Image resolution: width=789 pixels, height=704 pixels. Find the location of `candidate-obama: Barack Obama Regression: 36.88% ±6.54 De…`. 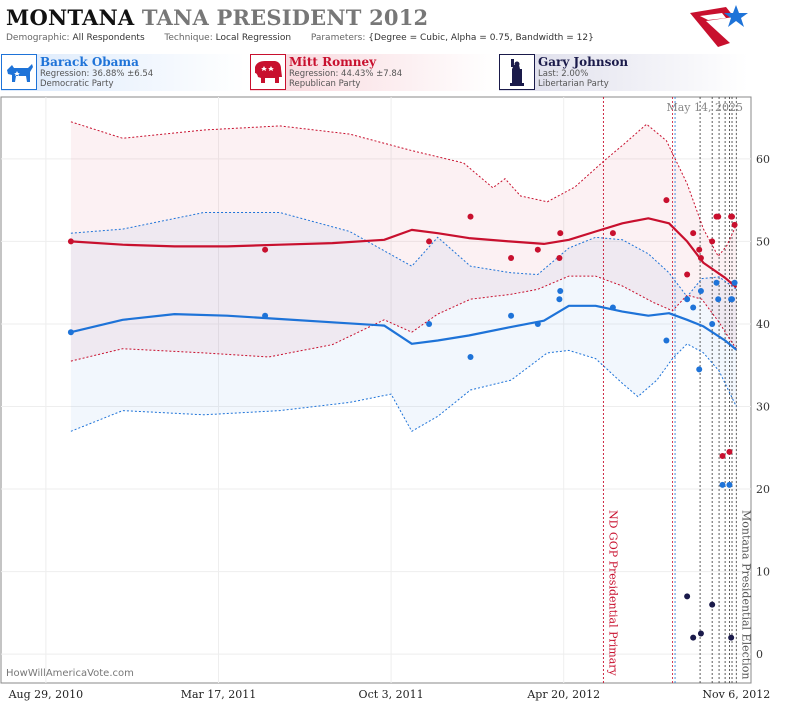

candidate-obama: Barack Obama Regression: 36.88% ±6.54 De… is located at coordinates (123, 72).